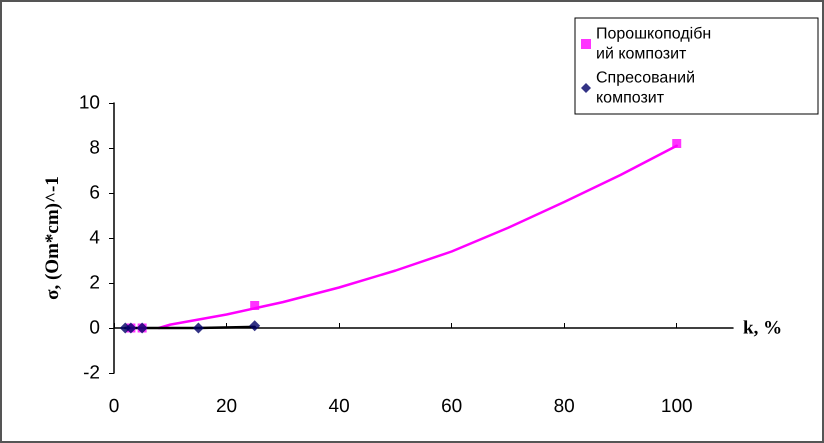 This screenshot has height=443, width=824. What do you see at coordinates (52, 238) in the screenshot?
I see `y-axis-title: σ, (Om*cm)^-1` at bounding box center [52, 238].